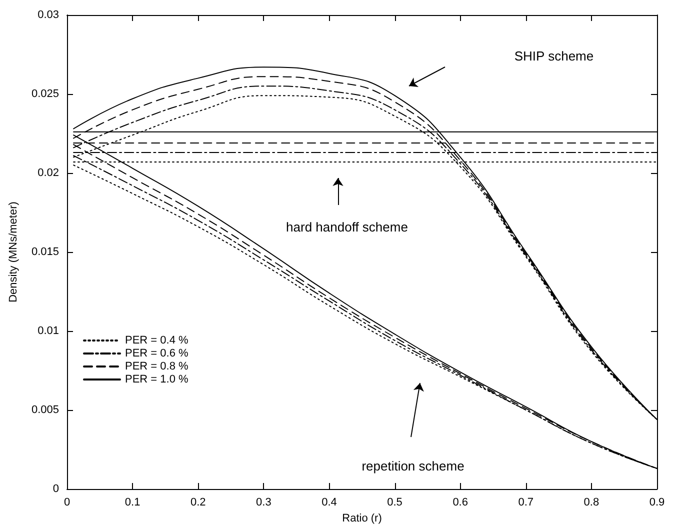 Image resolution: width=679 pixels, height=529 pixels. What do you see at coordinates (413, 466) in the screenshot?
I see `annotation: repetition scheme` at bounding box center [413, 466].